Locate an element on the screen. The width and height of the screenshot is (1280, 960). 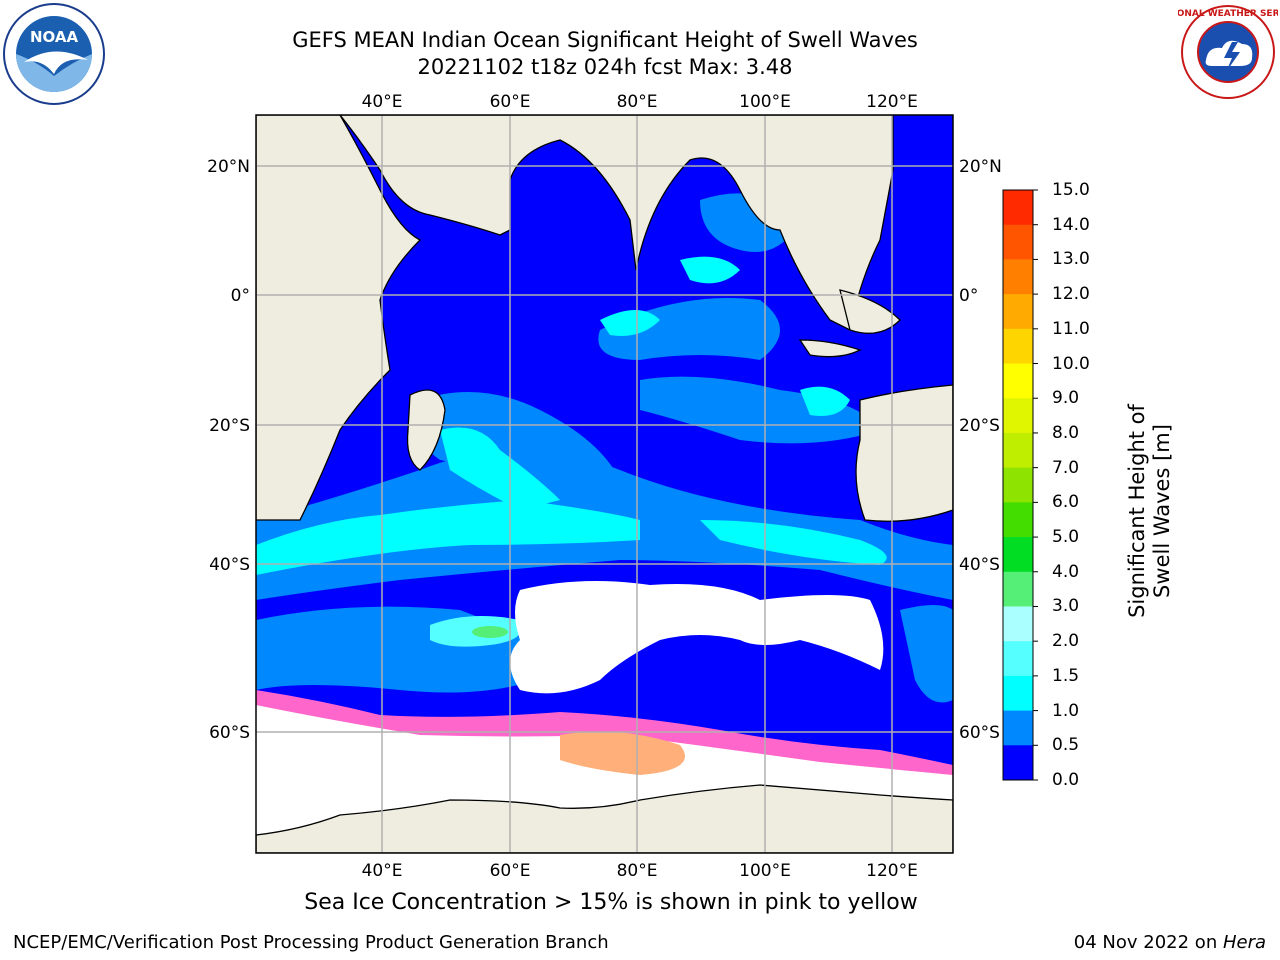
colorbar is located at coordinates (1020, 485).